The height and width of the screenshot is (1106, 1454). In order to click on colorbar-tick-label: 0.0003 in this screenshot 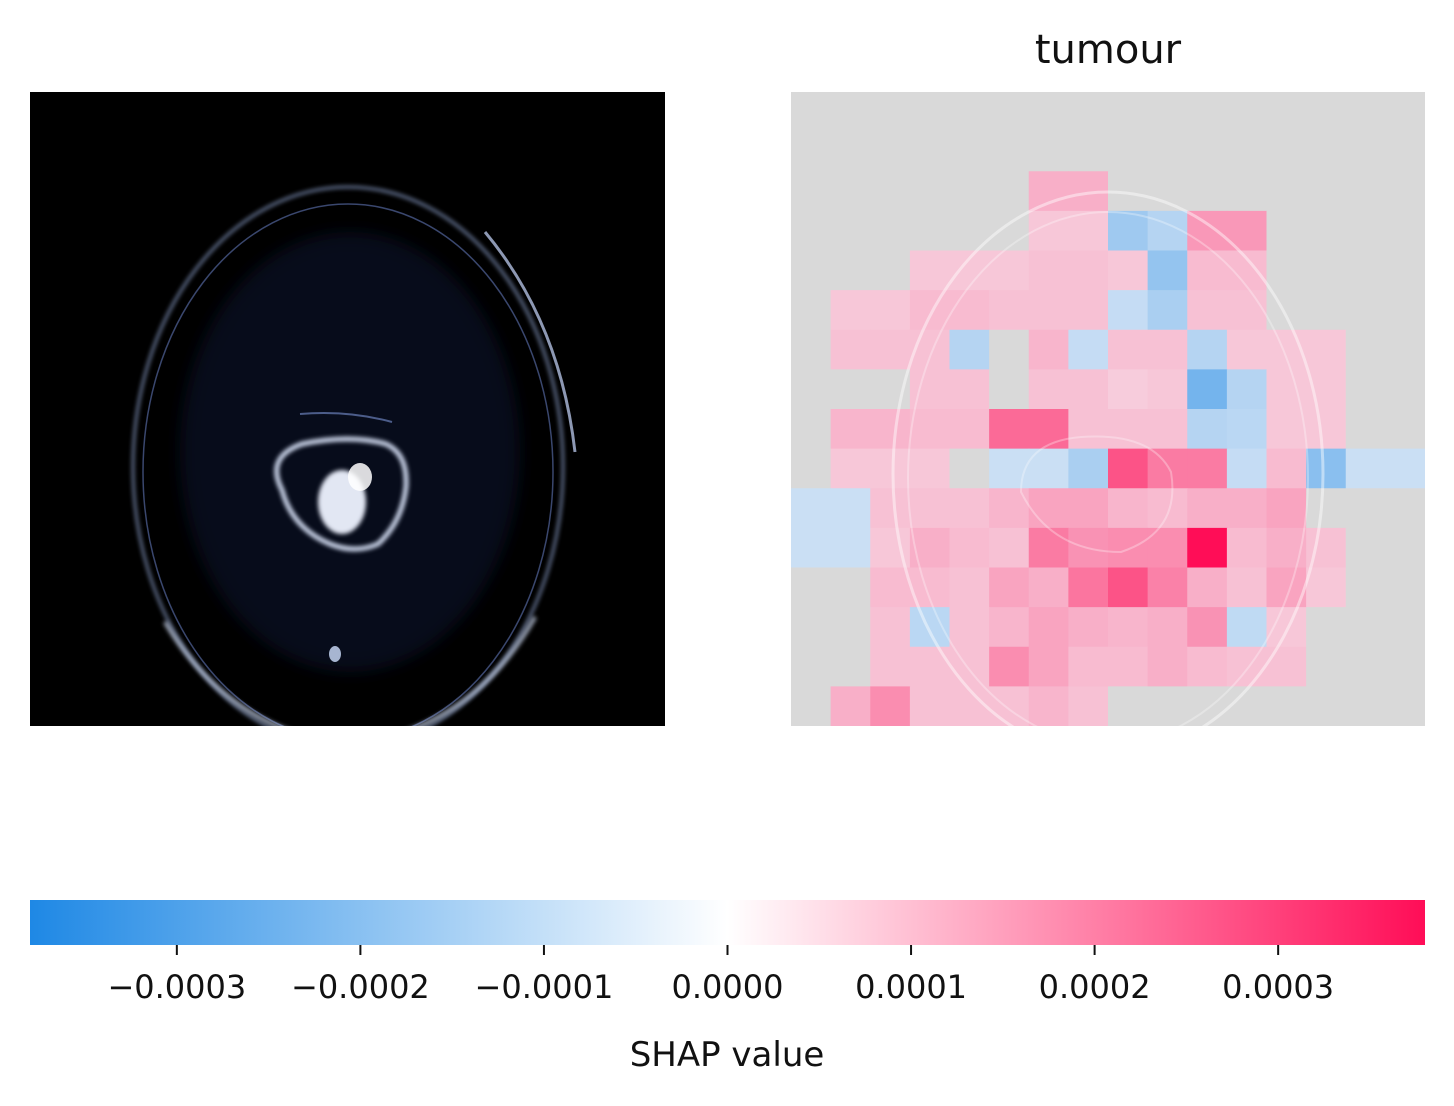, I will do `click(1278, 987)`.